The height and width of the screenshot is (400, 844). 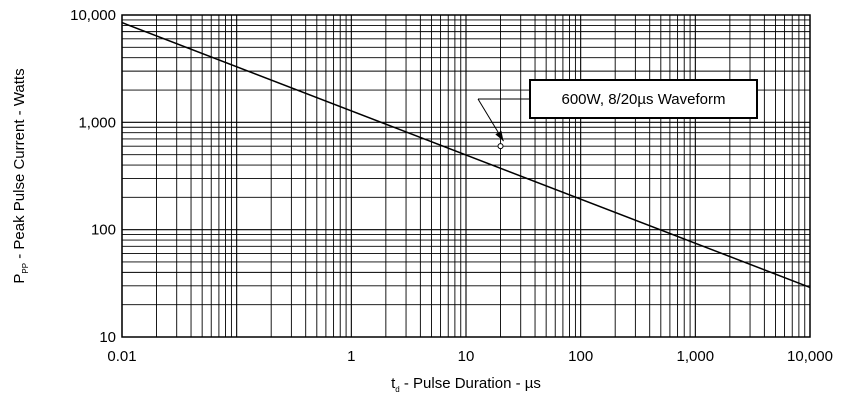 What do you see at coordinates (470, 383) in the screenshot?
I see `x-axis-label-rest: - Pulse Duration - µs` at bounding box center [470, 383].